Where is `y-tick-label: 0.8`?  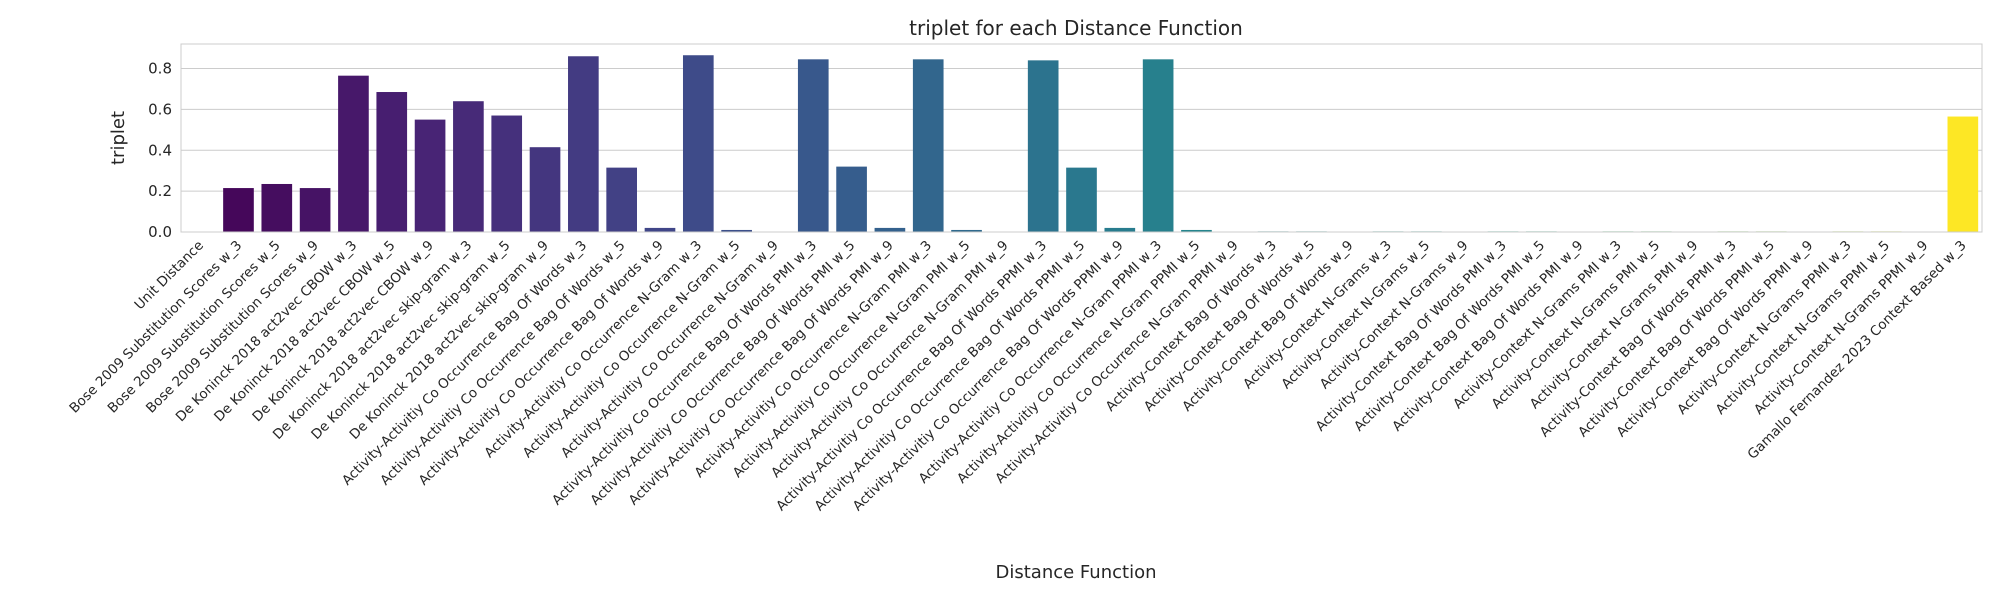
y-tick-label: 0.8 is located at coordinates (160, 69).